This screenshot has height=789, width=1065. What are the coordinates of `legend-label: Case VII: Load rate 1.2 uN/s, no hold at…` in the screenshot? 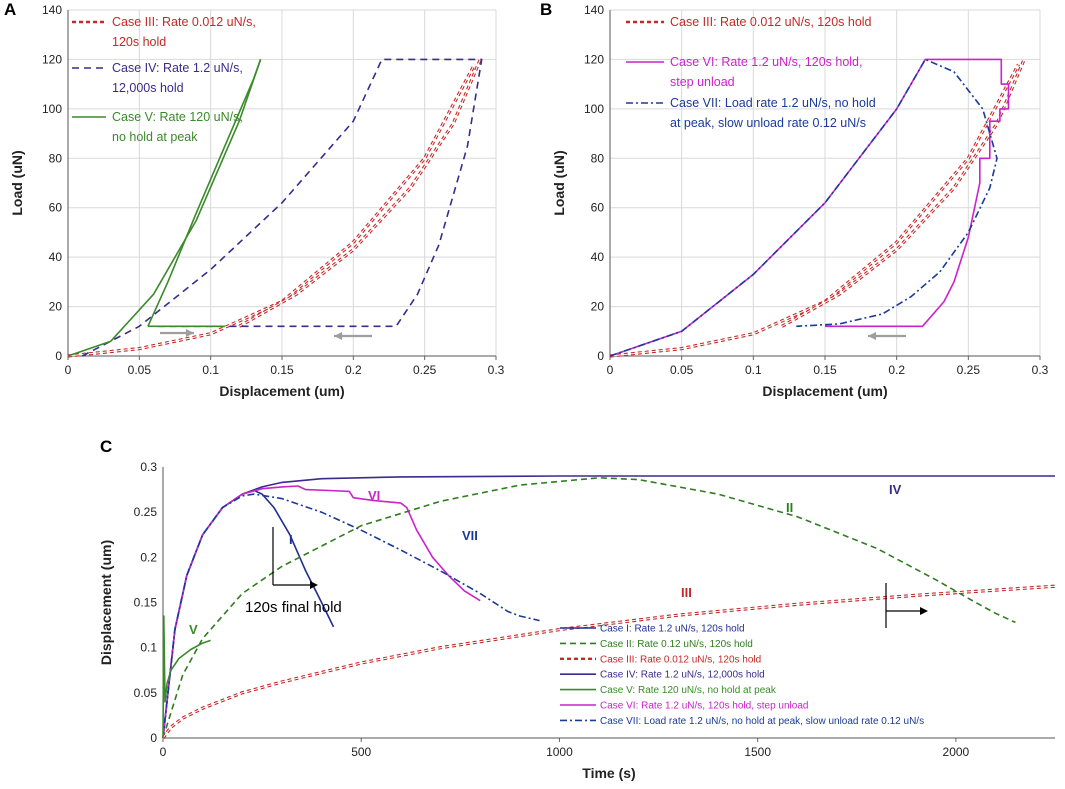 It's located at (762, 721).